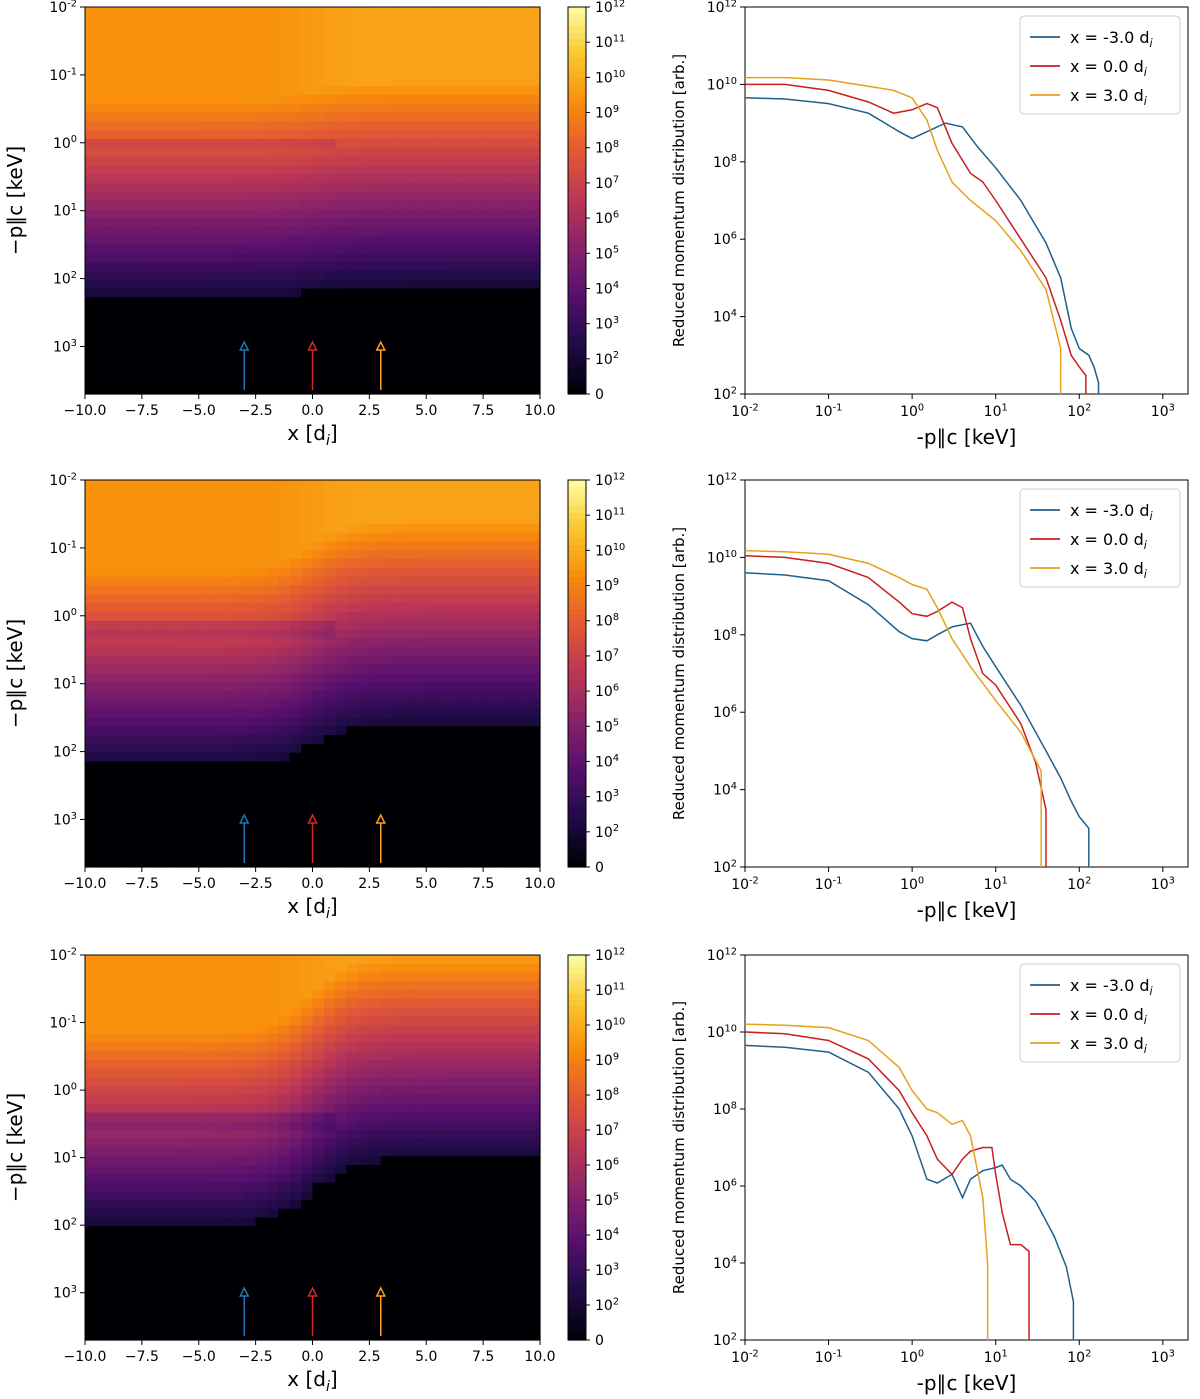 The image size is (1200, 1399). I want to click on legend-label: x = 3.0 di, so click(1109, 570).